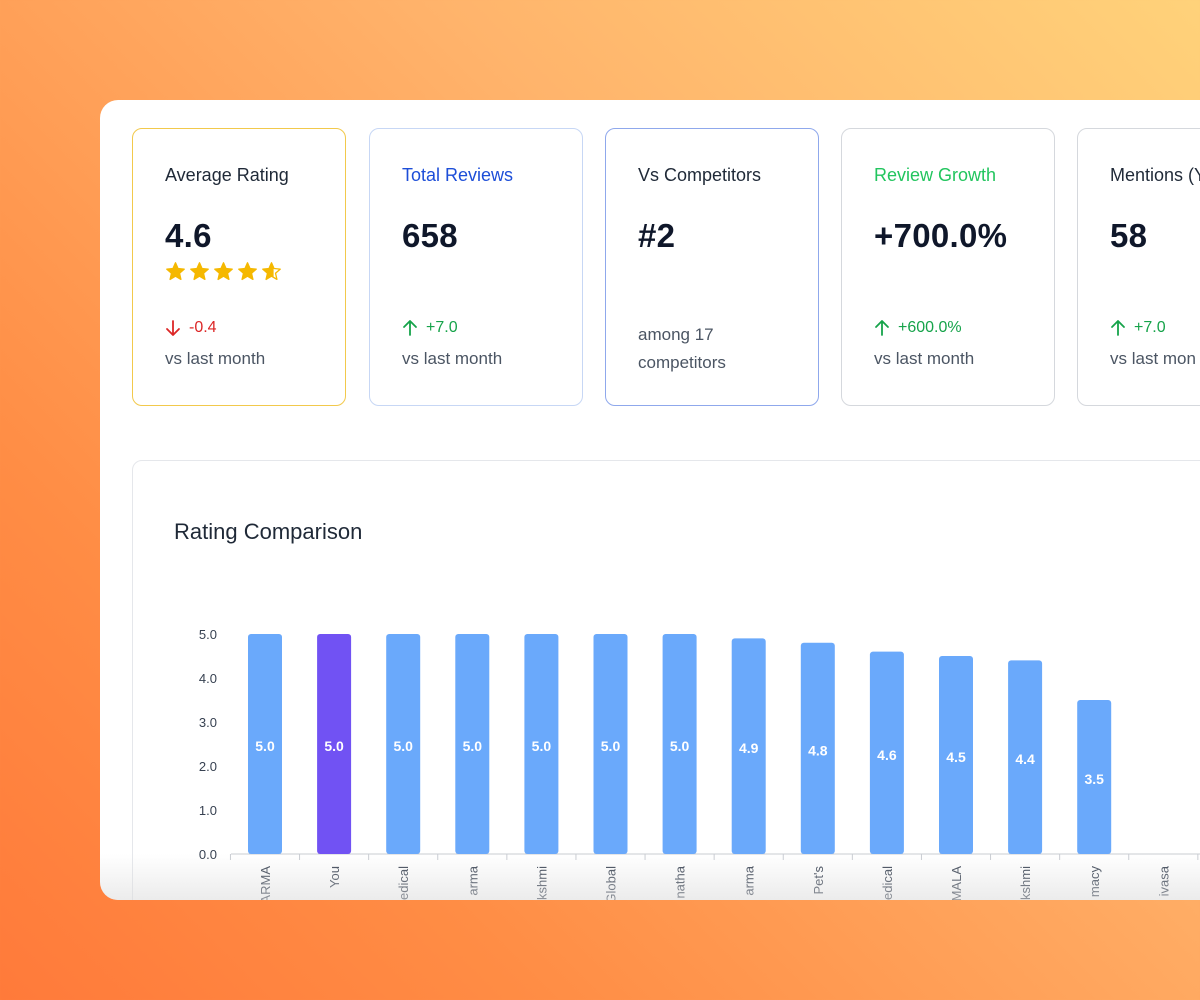 The width and height of the screenshot is (1200, 1000). I want to click on x-tick-label: Pet's, so click(818, 880).